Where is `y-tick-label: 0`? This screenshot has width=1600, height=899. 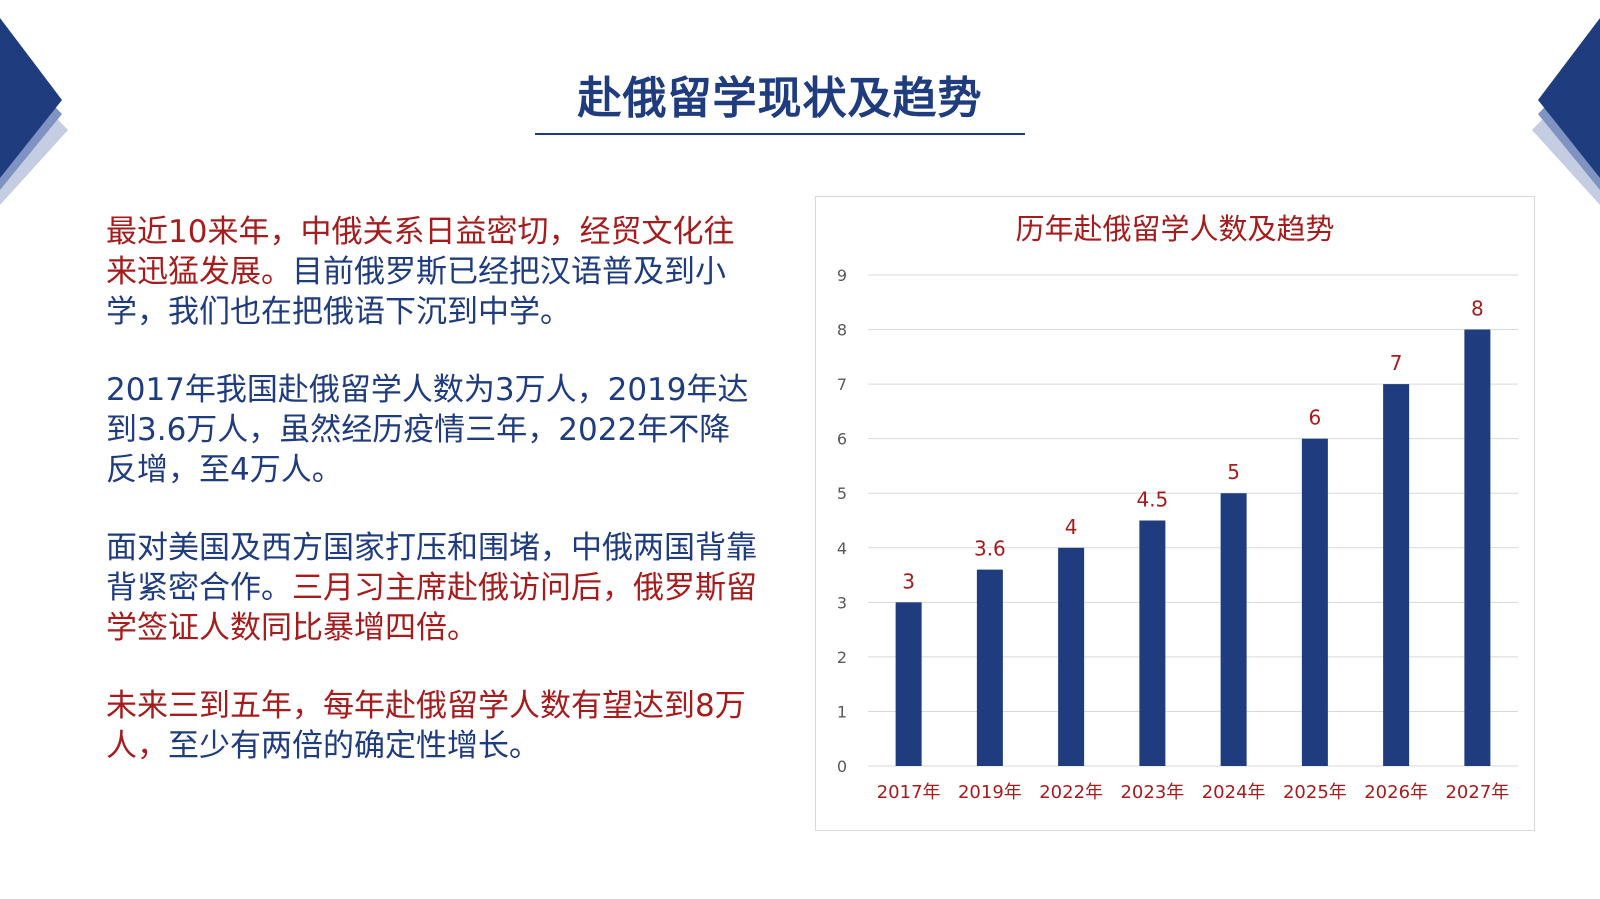
y-tick-label: 0 is located at coordinates (842, 766).